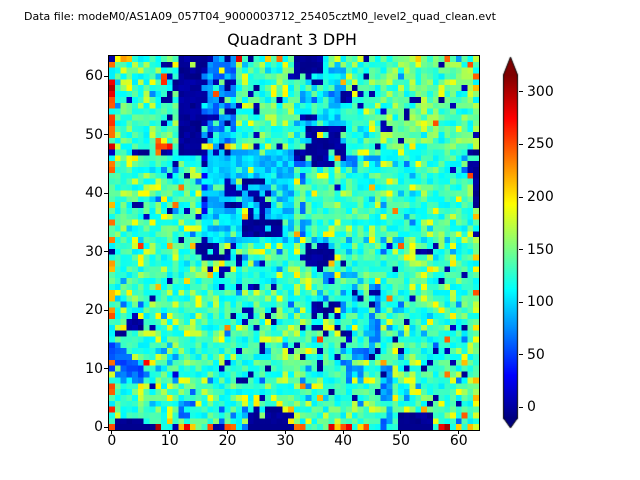  Describe the element at coordinates (227, 441) in the screenshot. I see `x-tick-label: 20` at that location.